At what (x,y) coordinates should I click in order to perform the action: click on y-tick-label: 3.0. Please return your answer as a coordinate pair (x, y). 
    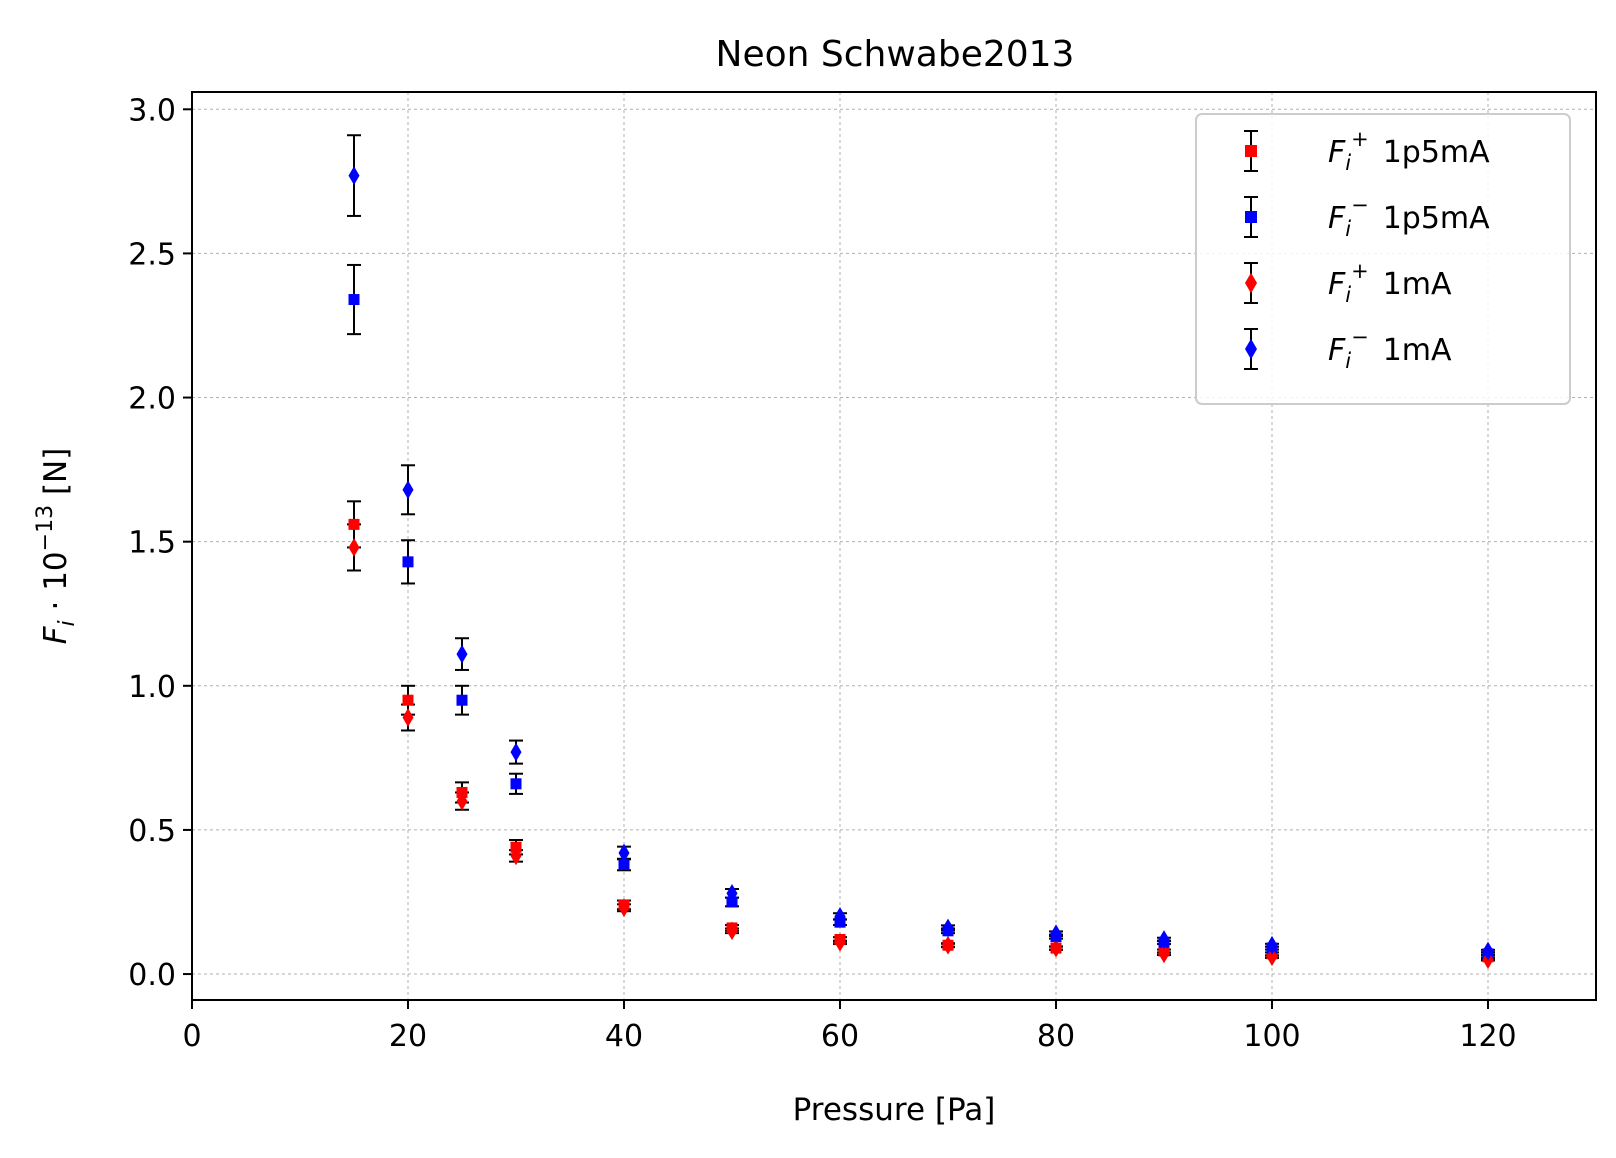
    Looking at the image, I should click on (152, 110).